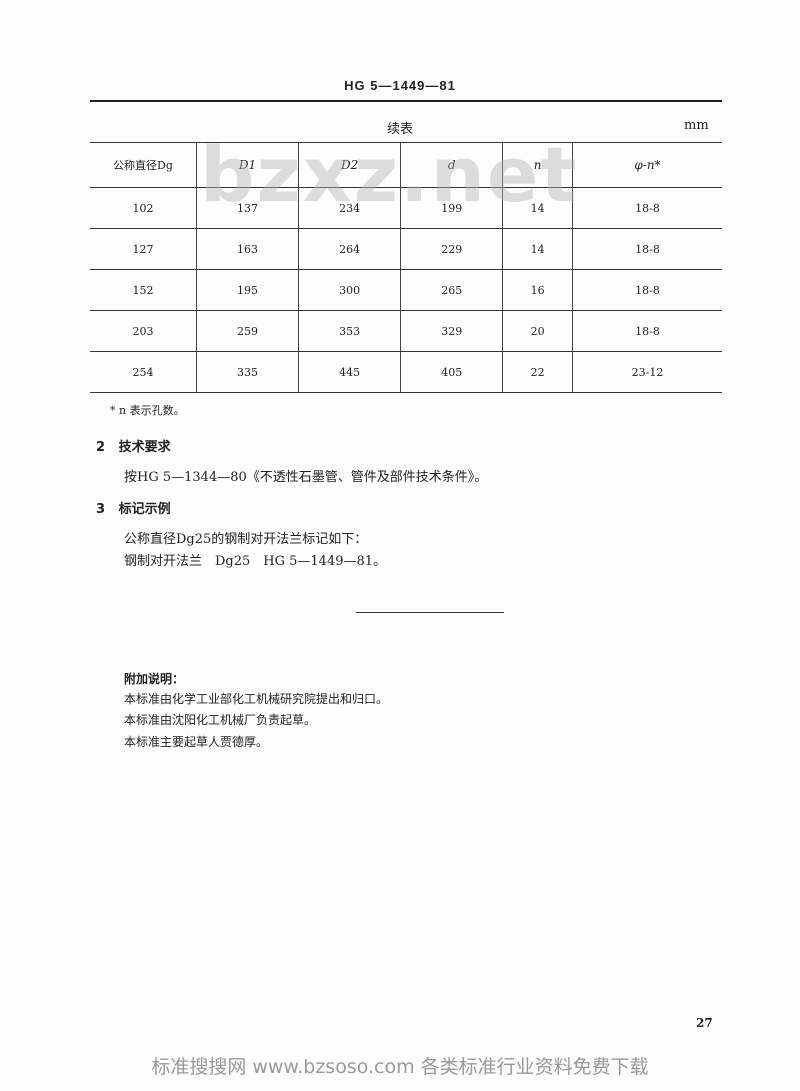  I want to click on site-footer-watermark: 标准搜搜网 www.bzsoso.com 各类标准行业资料免费下载, so click(400, 1067).